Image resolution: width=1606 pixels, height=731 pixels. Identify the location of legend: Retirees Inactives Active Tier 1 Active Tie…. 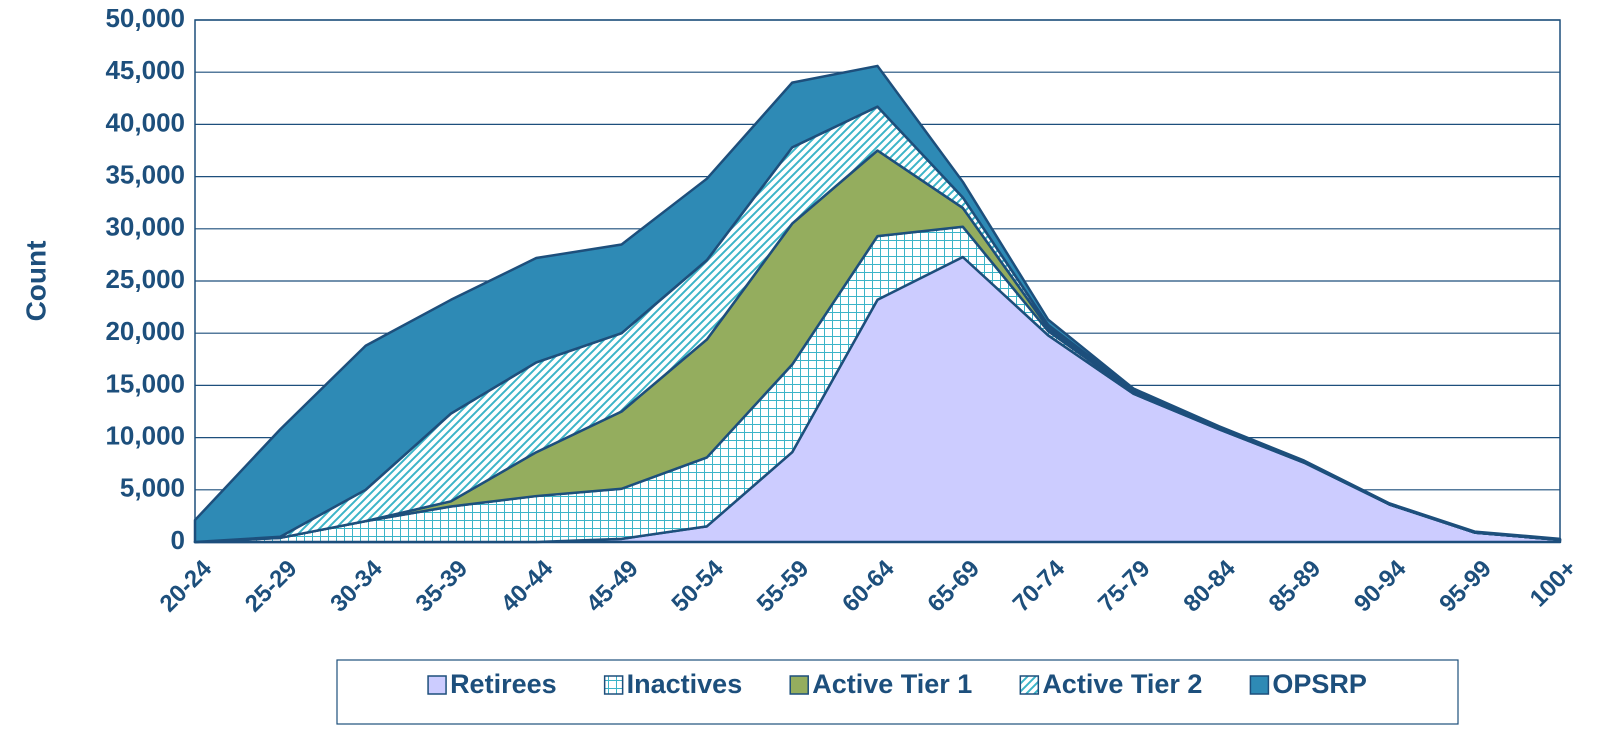
(897, 692).